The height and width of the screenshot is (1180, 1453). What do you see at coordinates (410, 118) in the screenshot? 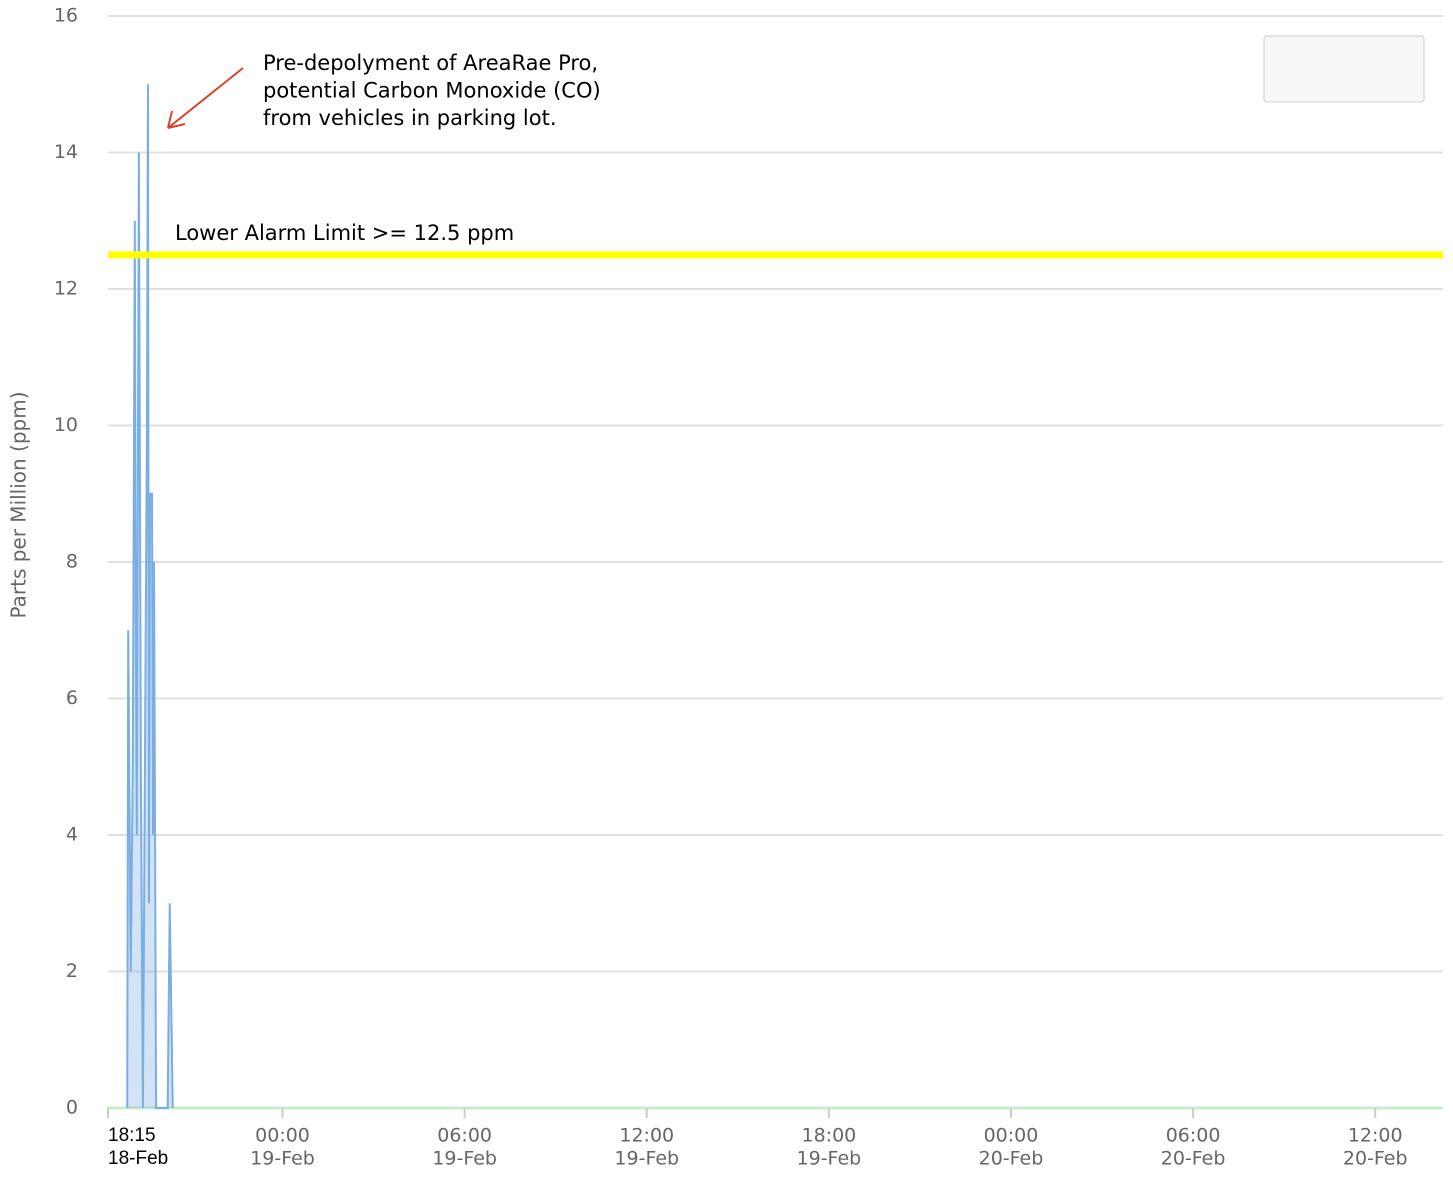
I see `annotation-text: from vehicles in parking lot.` at bounding box center [410, 118].